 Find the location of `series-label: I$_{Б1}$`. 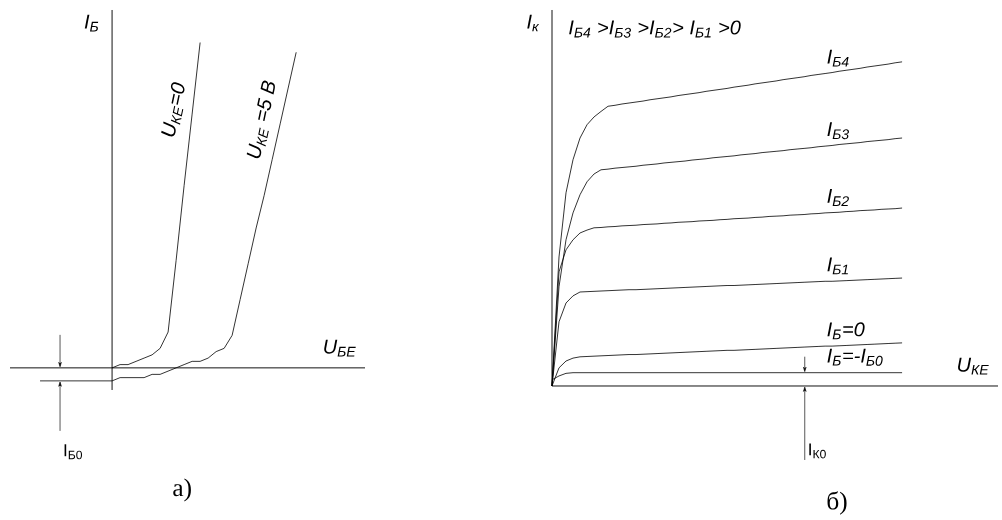

series-label: I$_{Б1}$ is located at coordinates (837, 266).